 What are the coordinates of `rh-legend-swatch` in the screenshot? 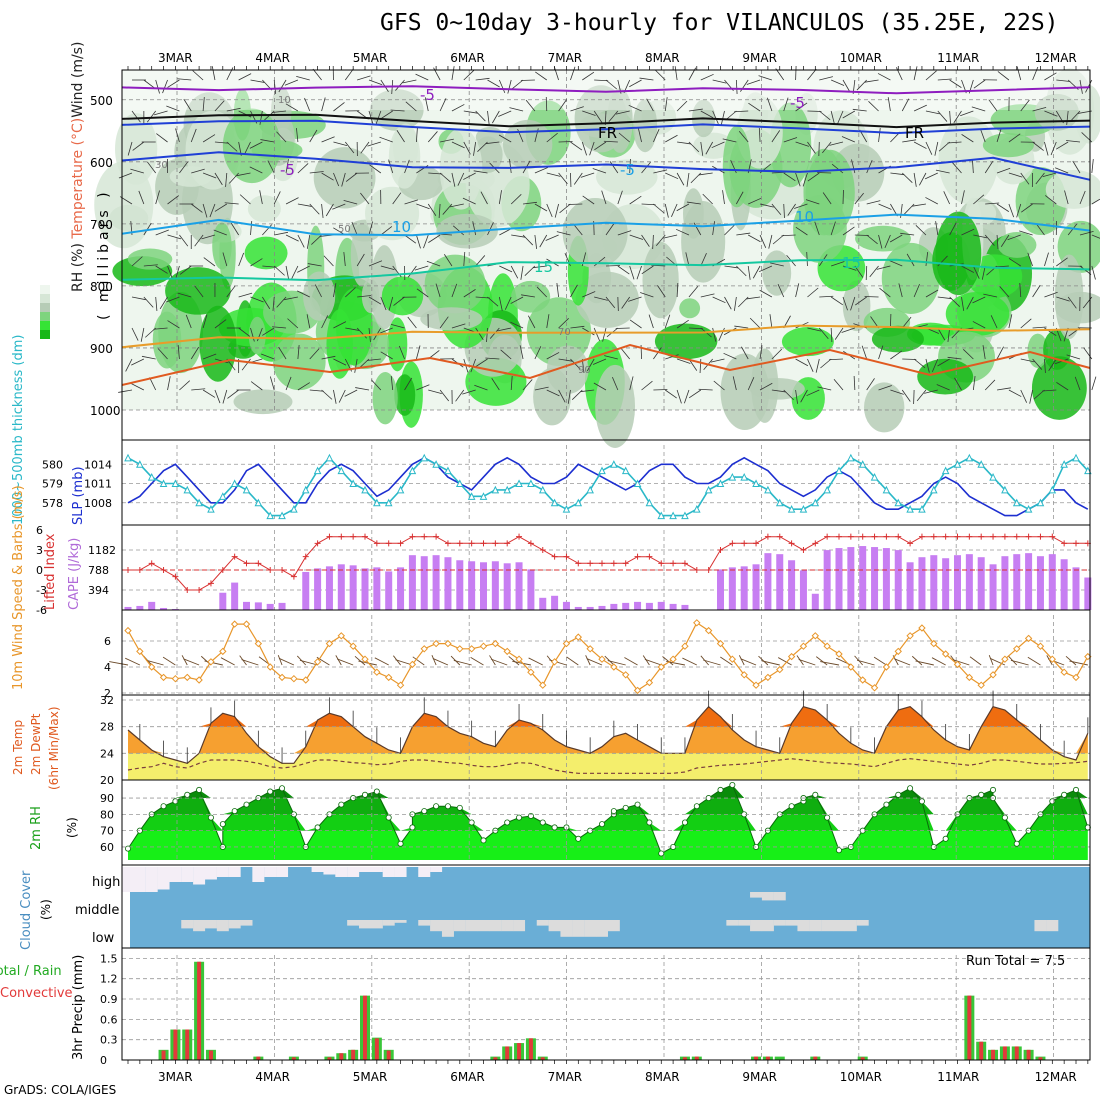 It's located at (45, 289).